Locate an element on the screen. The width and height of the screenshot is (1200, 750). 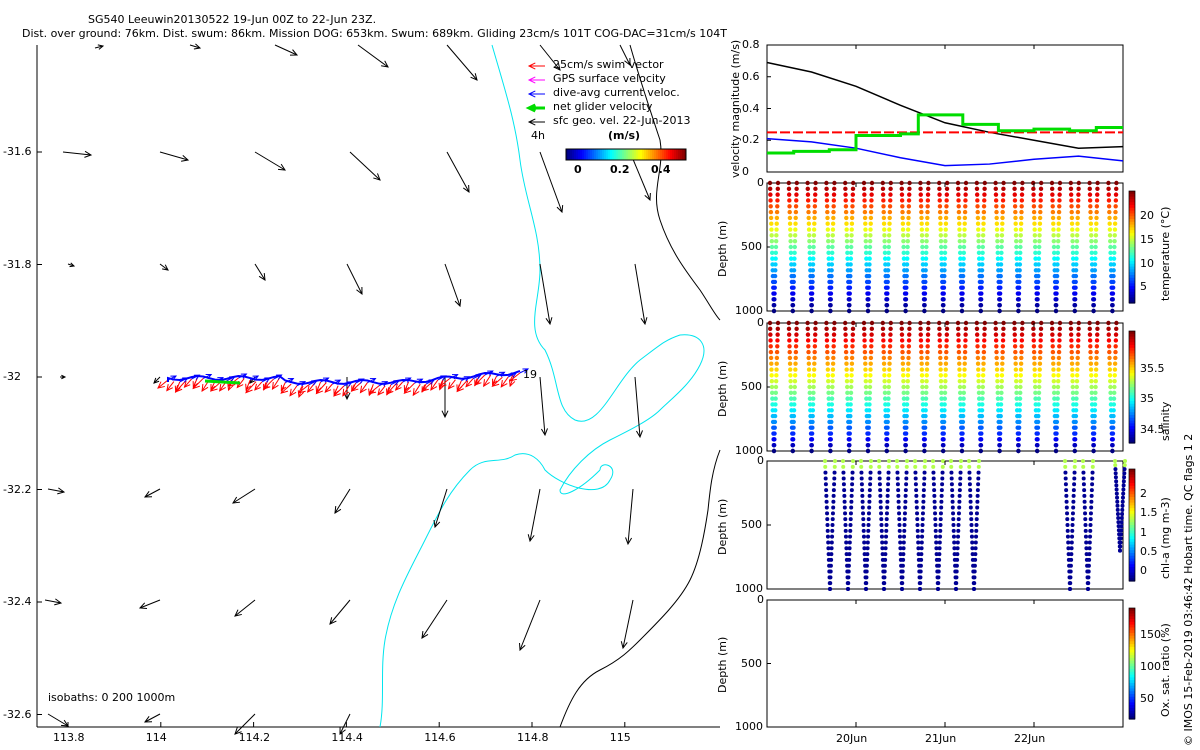
oxygen-colorbar-cell is located at coordinates (1132, 693).